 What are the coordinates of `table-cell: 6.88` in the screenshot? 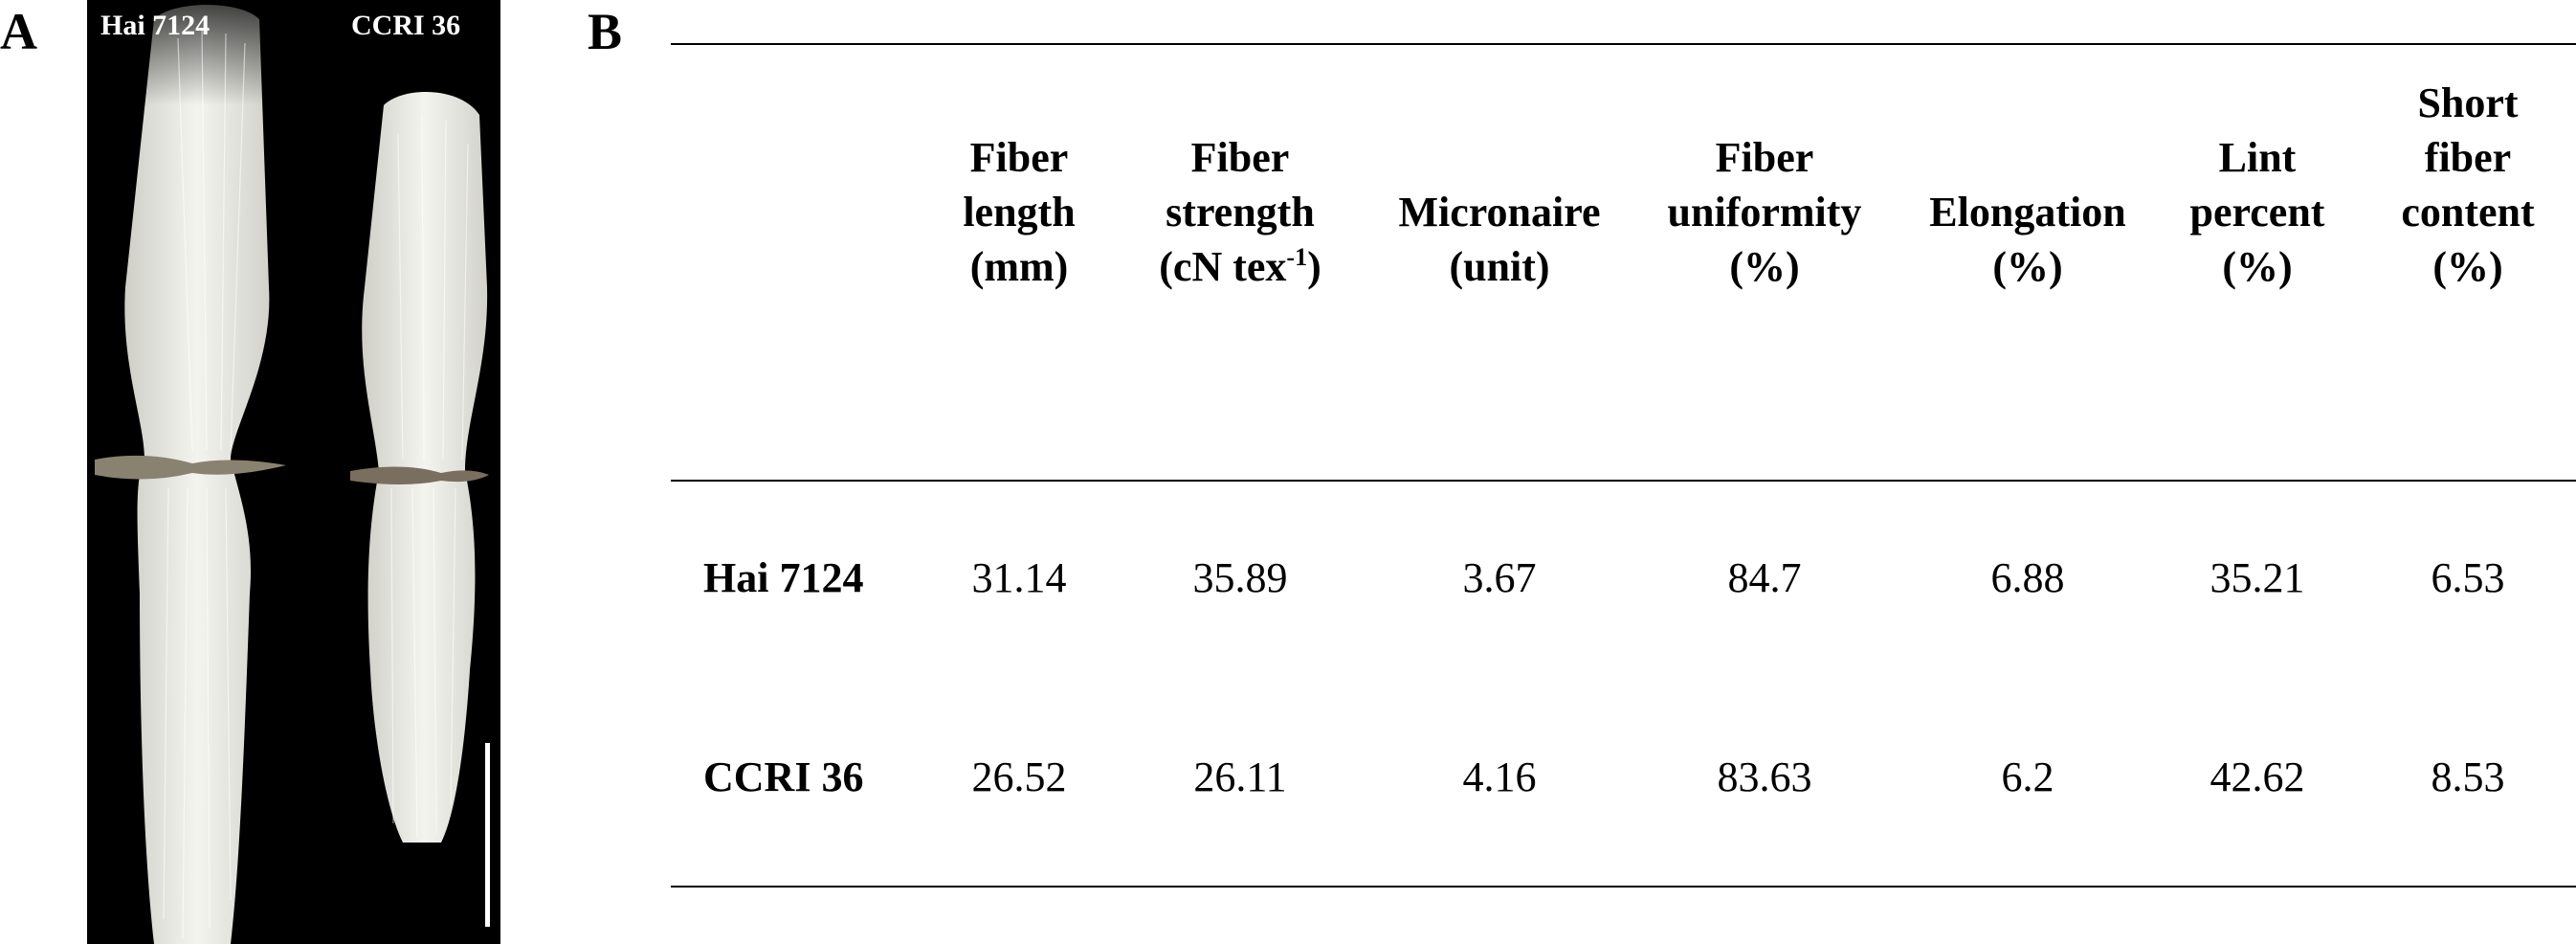 It's located at (2028, 577).